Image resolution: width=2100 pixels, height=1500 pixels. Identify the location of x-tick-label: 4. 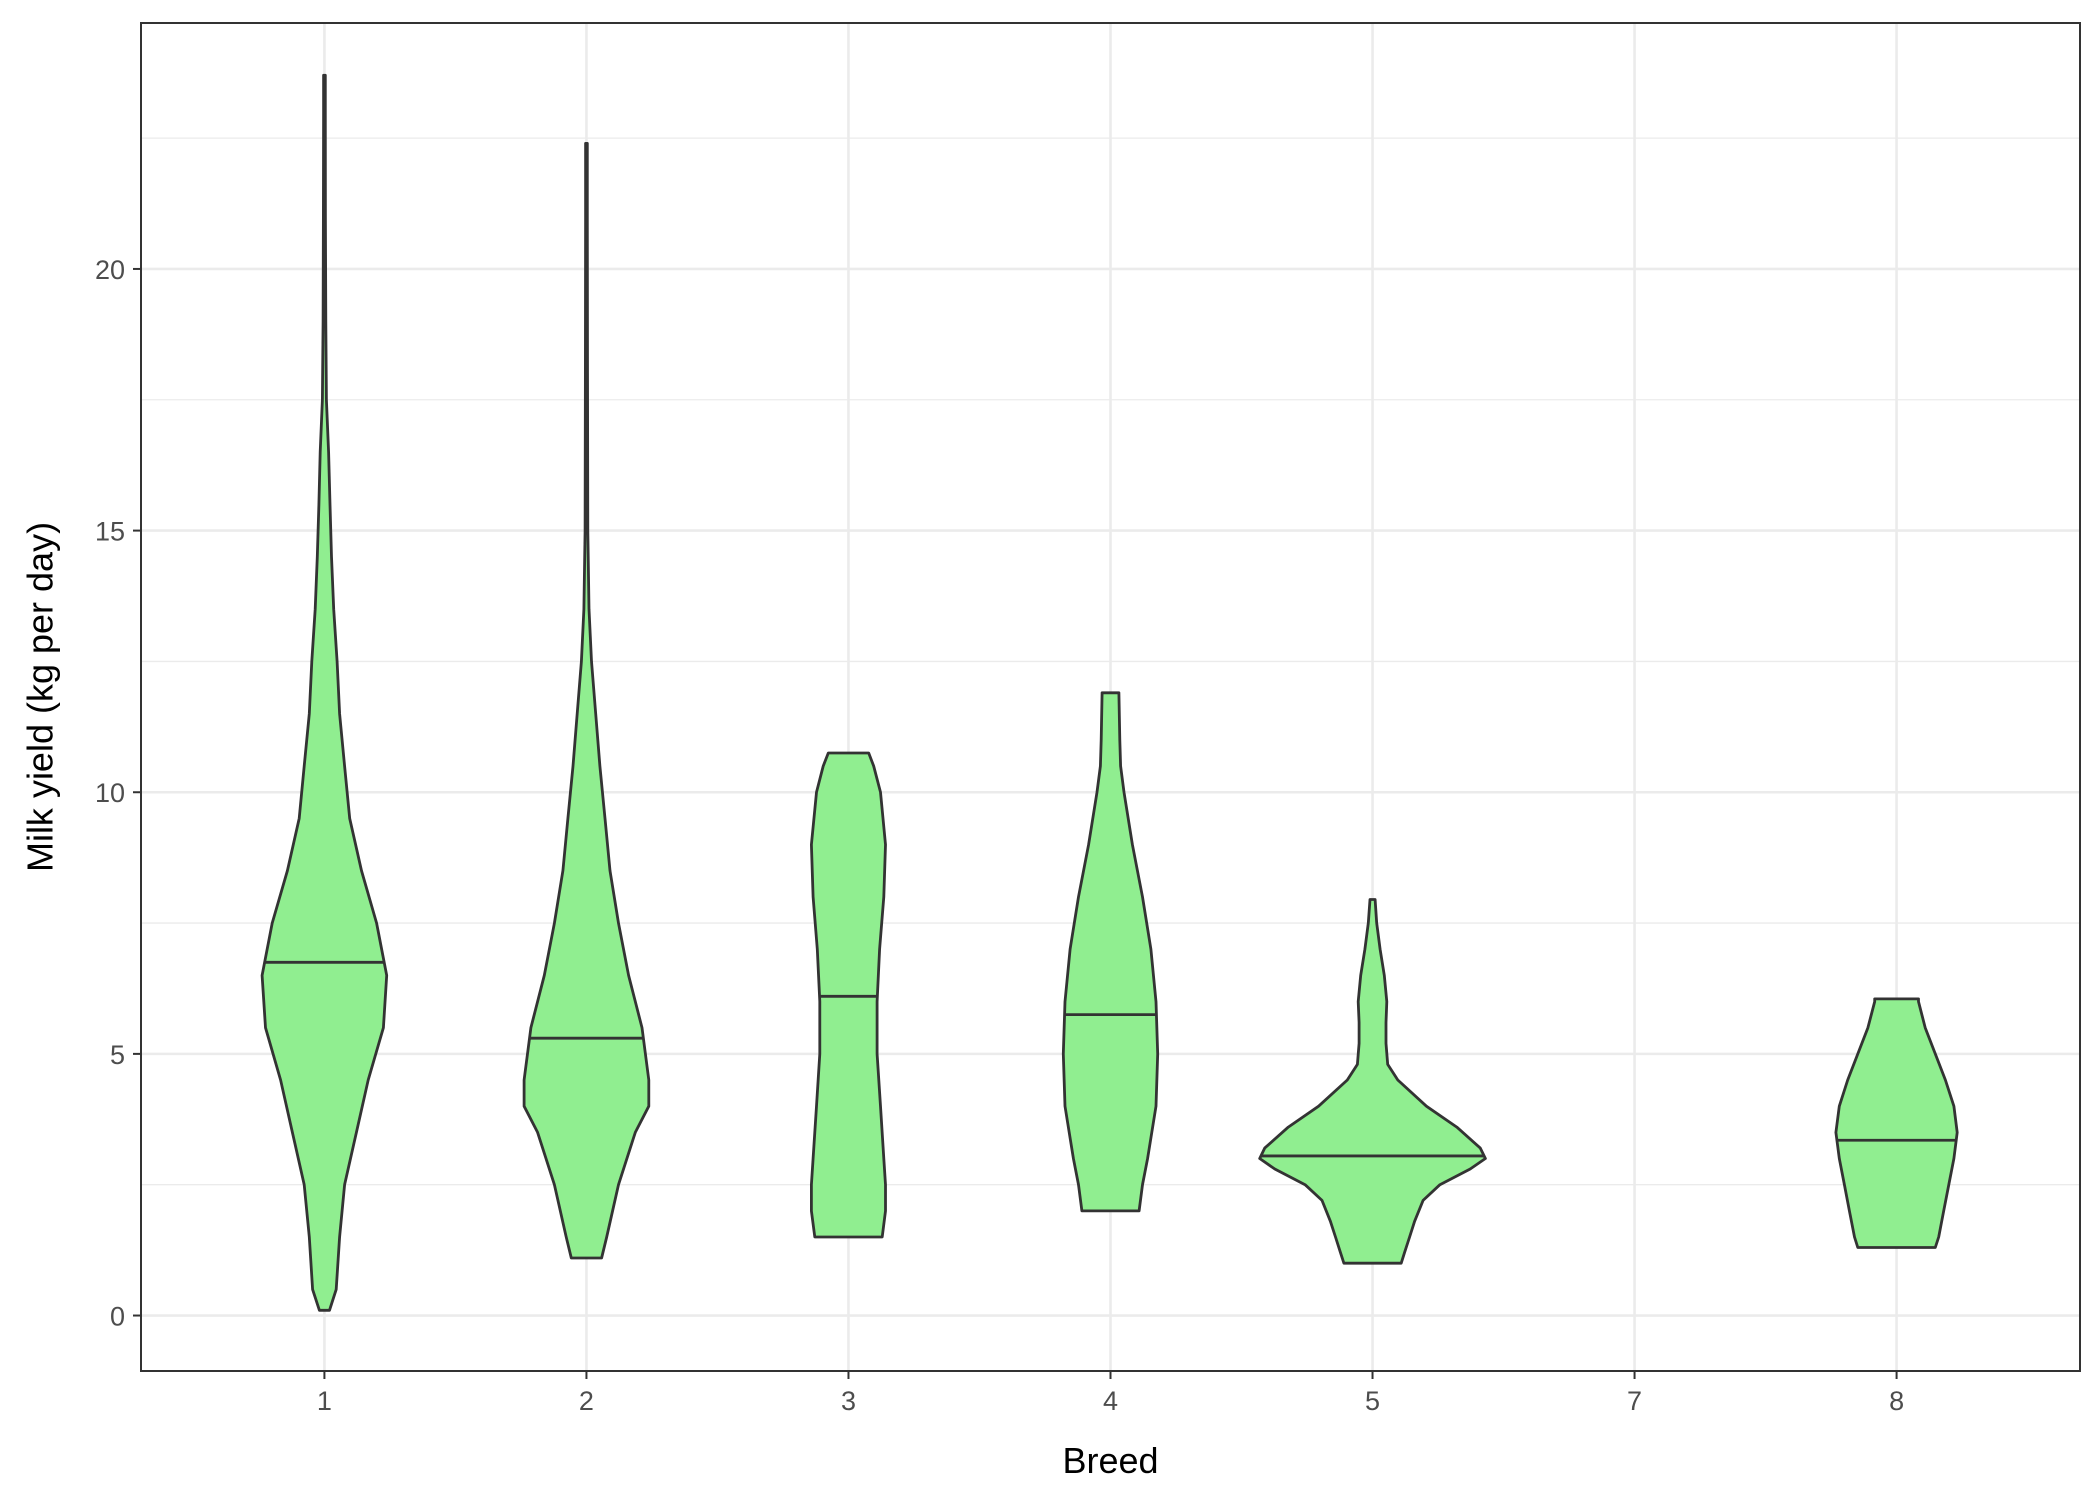
(1110, 1401).